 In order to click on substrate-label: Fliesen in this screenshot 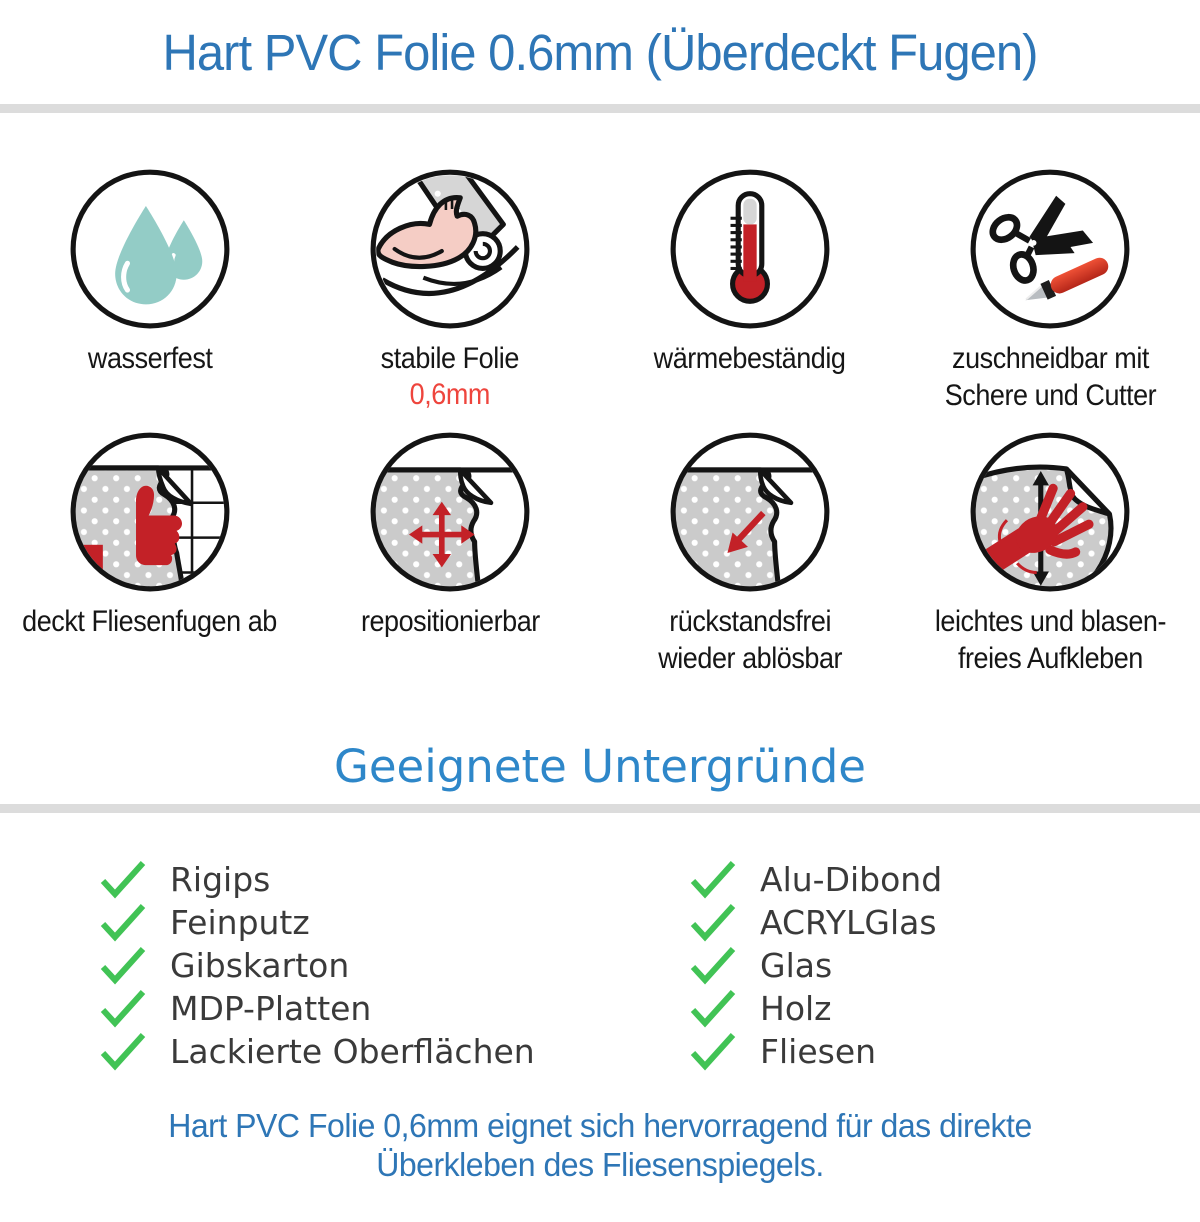, I will do `click(818, 1051)`.